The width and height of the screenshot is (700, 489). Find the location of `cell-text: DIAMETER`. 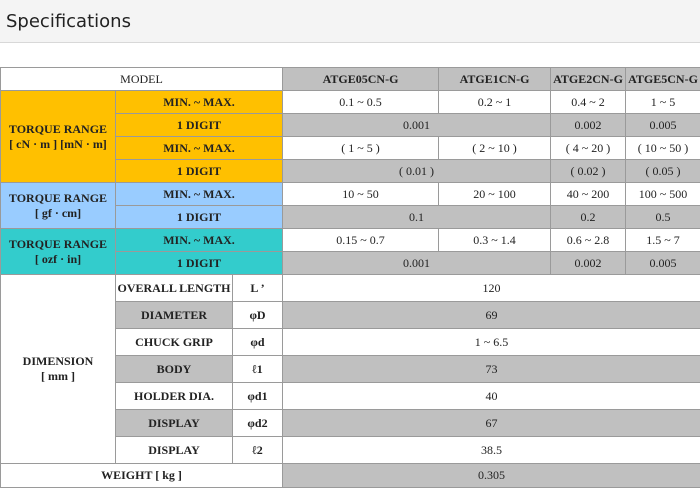

cell-text: DIAMETER is located at coordinates (173, 314).